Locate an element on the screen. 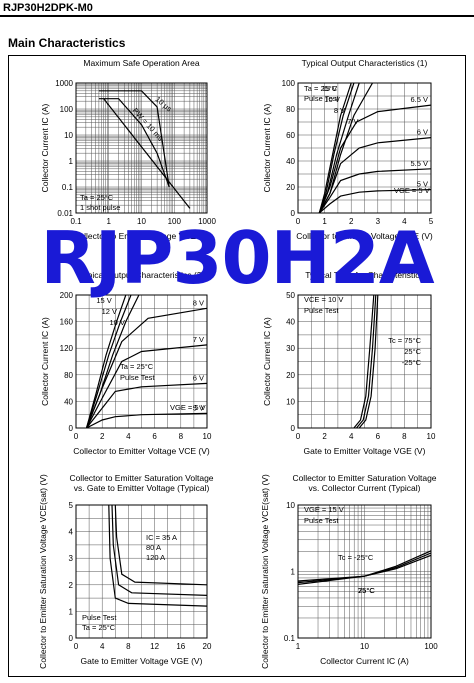 This screenshot has height=683, width=474. annotation: 1 shot pulse is located at coordinates (100, 207).